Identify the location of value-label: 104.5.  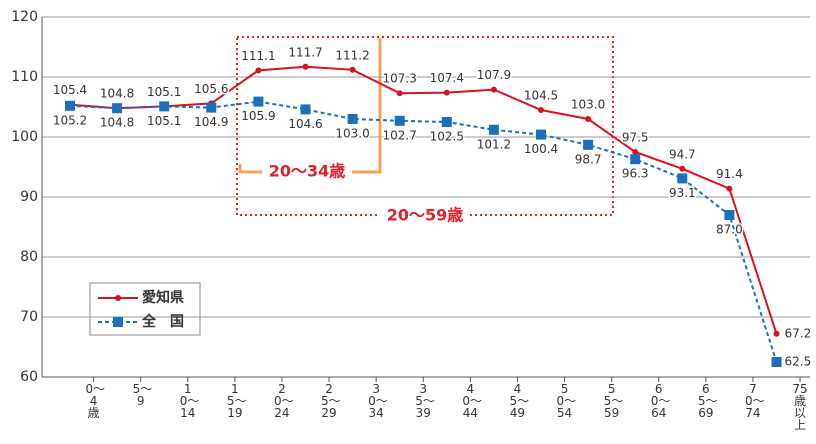
(541, 96).